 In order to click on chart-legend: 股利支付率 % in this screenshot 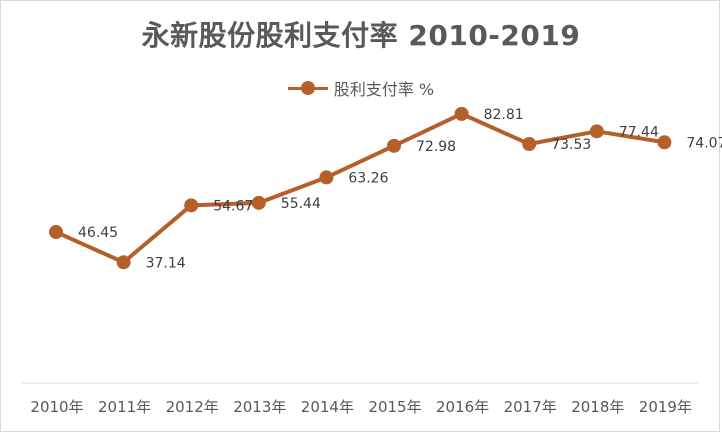, I will do `click(361, 88)`.